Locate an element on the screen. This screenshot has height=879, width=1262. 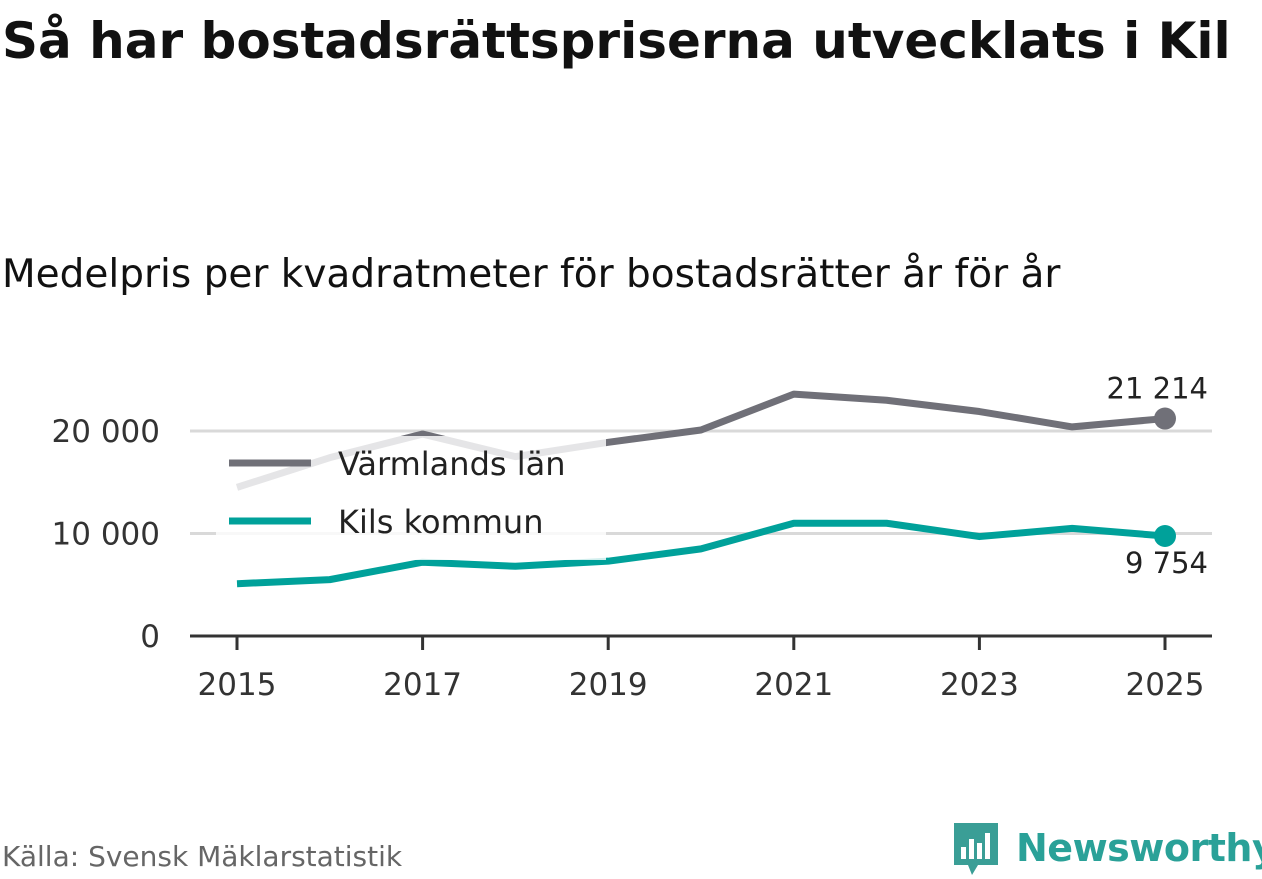
x-axis: 2015 2017 2019 2021 2023 2025 is located at coordinates (701, 668).